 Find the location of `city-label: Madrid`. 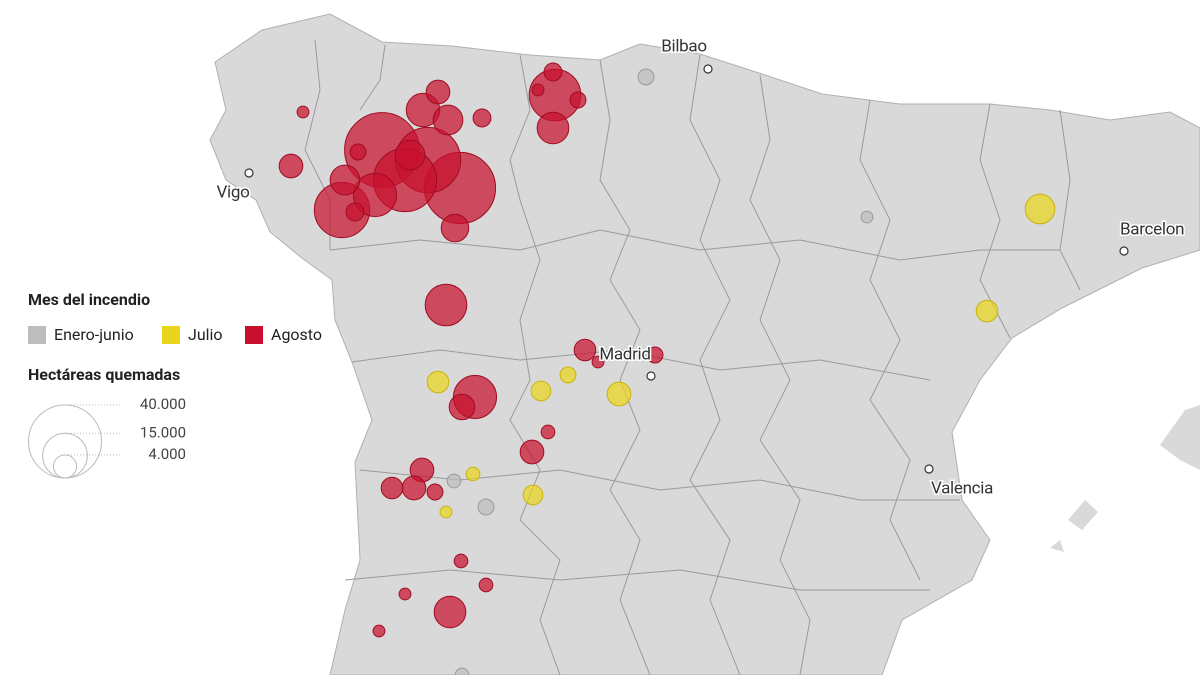

city-label: Madrid is located at coordinates (624, 354).